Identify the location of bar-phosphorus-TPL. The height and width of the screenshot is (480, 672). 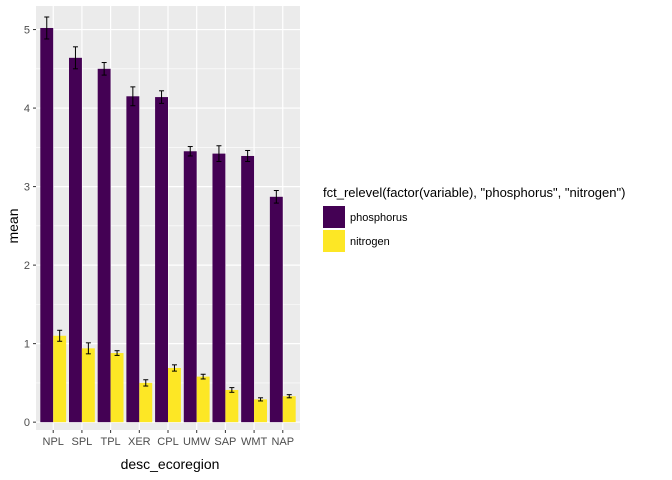
(104, 245).